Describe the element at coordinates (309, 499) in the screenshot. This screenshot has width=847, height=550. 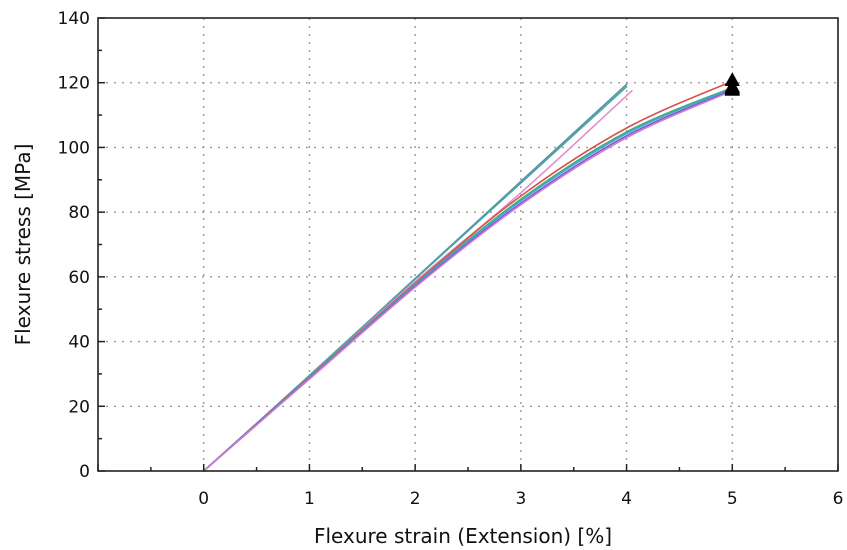
I see `x-tick-label: 1` at that location.